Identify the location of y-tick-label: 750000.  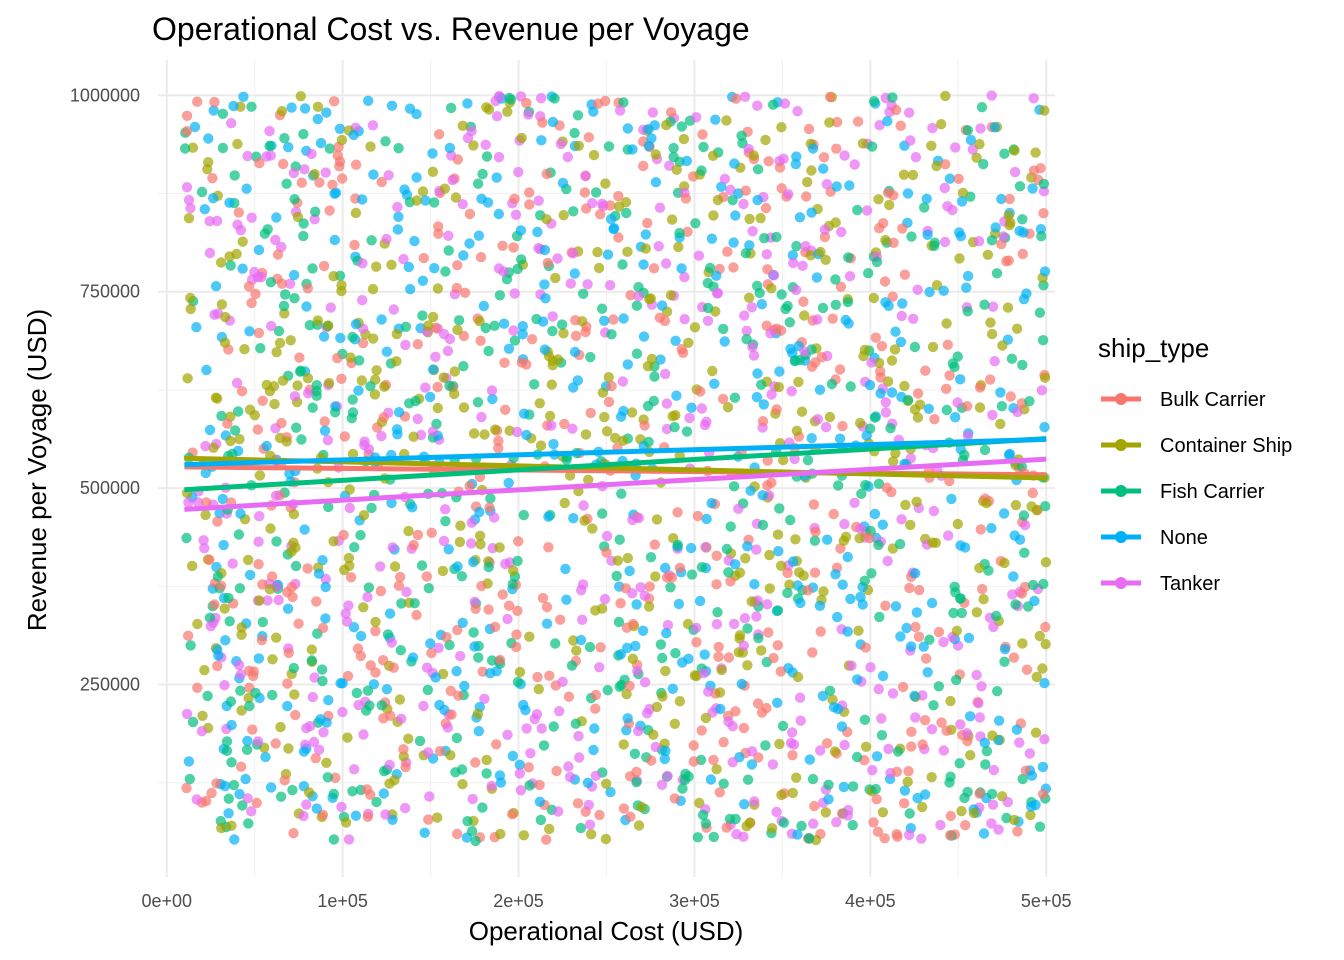
(110, 292).